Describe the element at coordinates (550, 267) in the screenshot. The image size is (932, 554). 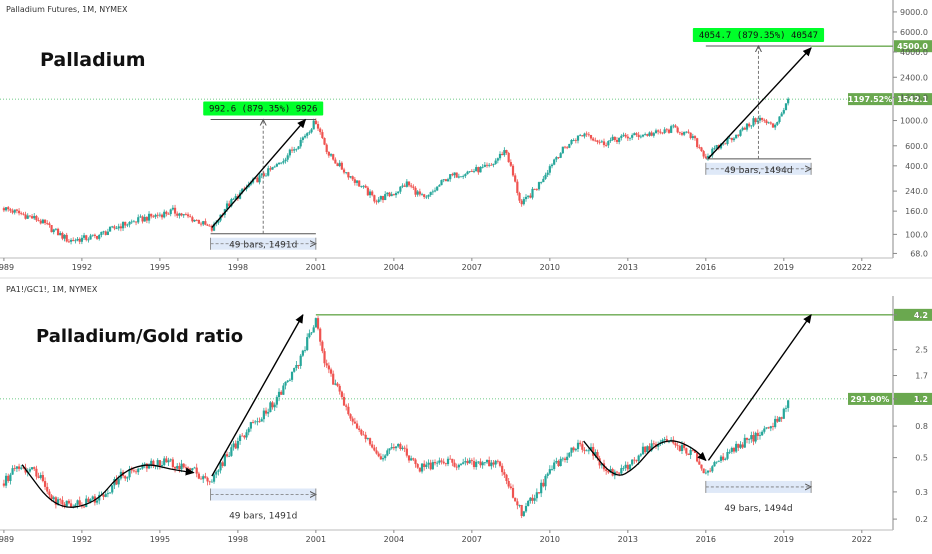
I see `x-tick-label: 2010` at that location.